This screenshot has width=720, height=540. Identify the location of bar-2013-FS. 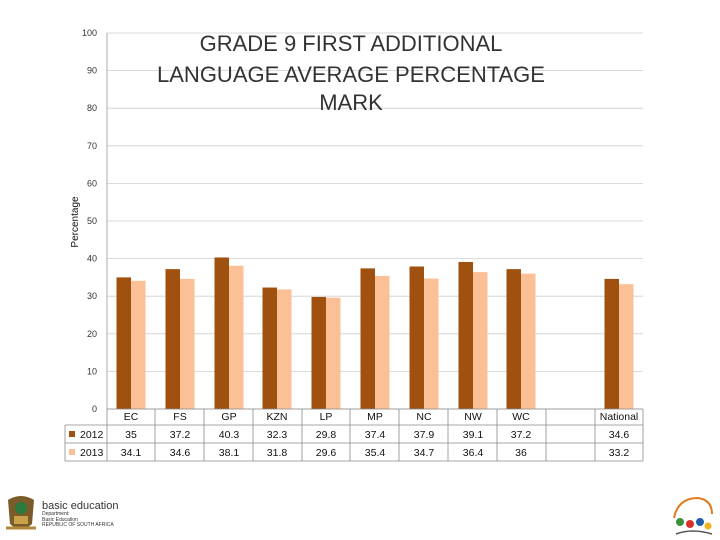
(187, 343).